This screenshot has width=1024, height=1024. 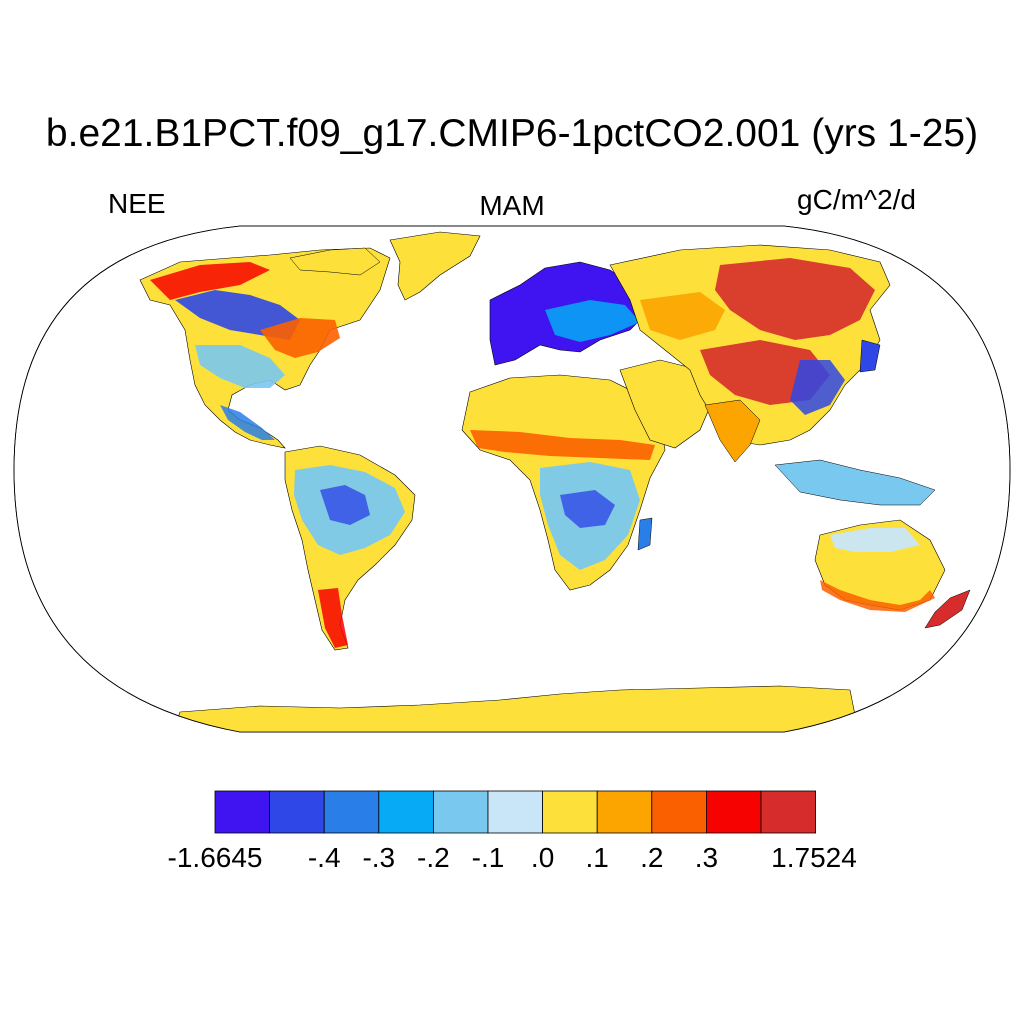 What do you see at coordinates (240, 366) in the screenshot?
I see `na-south-blue` at bounding box center [240, 366].